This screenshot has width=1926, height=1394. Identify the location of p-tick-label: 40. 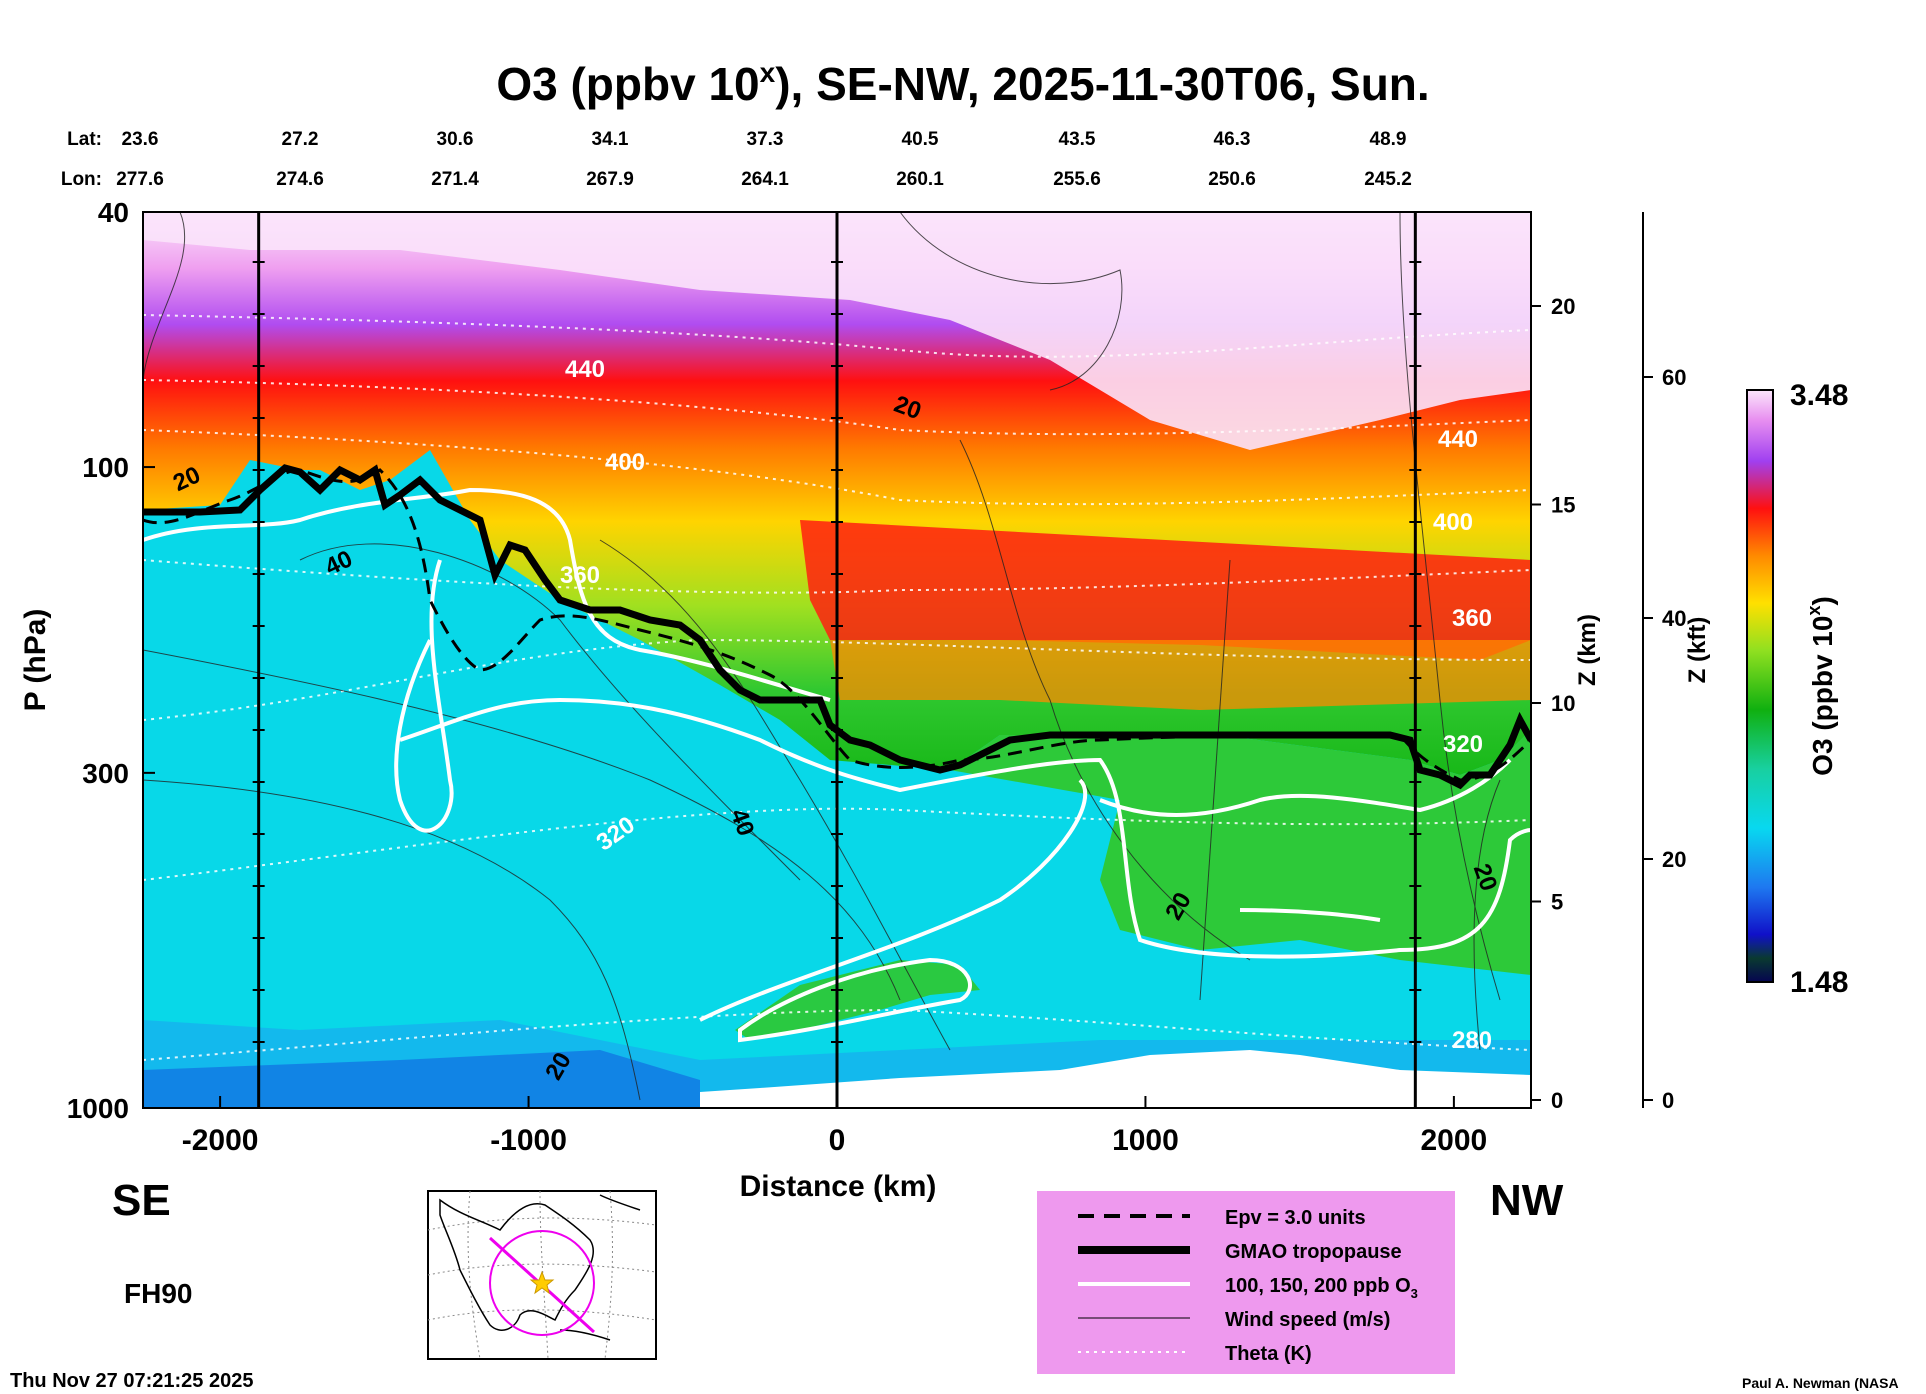
(113, 212).